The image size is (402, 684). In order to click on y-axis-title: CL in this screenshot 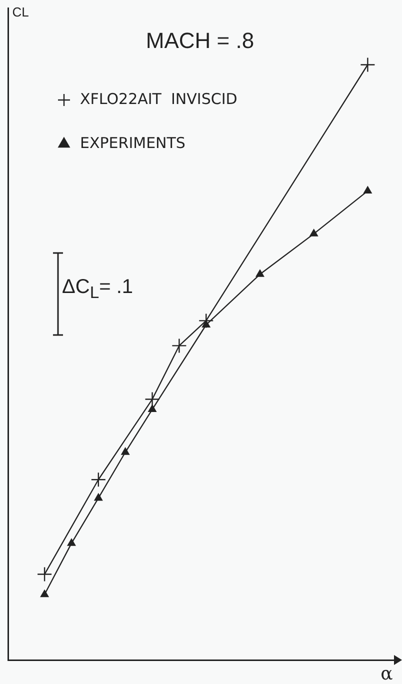, I will do `click(20, 12)`.